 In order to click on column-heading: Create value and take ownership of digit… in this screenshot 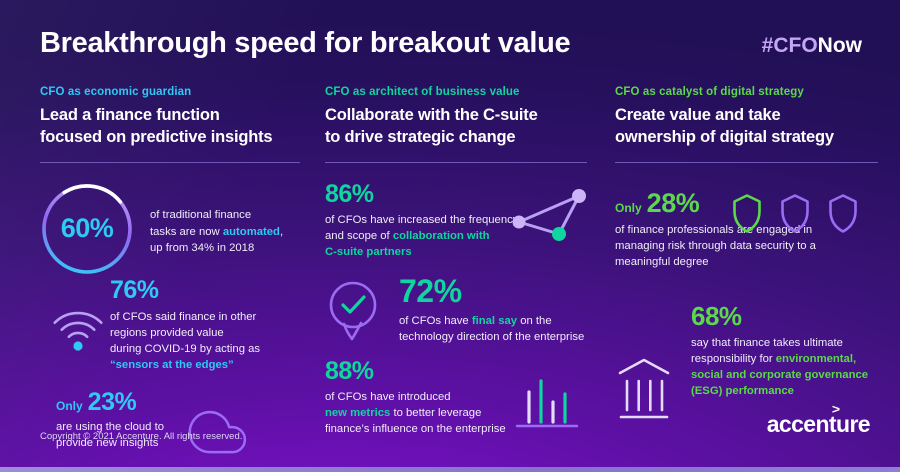, I will do `click(724, 126)`.